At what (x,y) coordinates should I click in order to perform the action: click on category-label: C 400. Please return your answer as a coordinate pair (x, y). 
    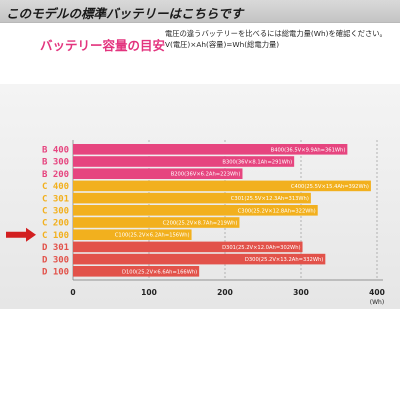
    Looking at the image, I should click on (55, 187).